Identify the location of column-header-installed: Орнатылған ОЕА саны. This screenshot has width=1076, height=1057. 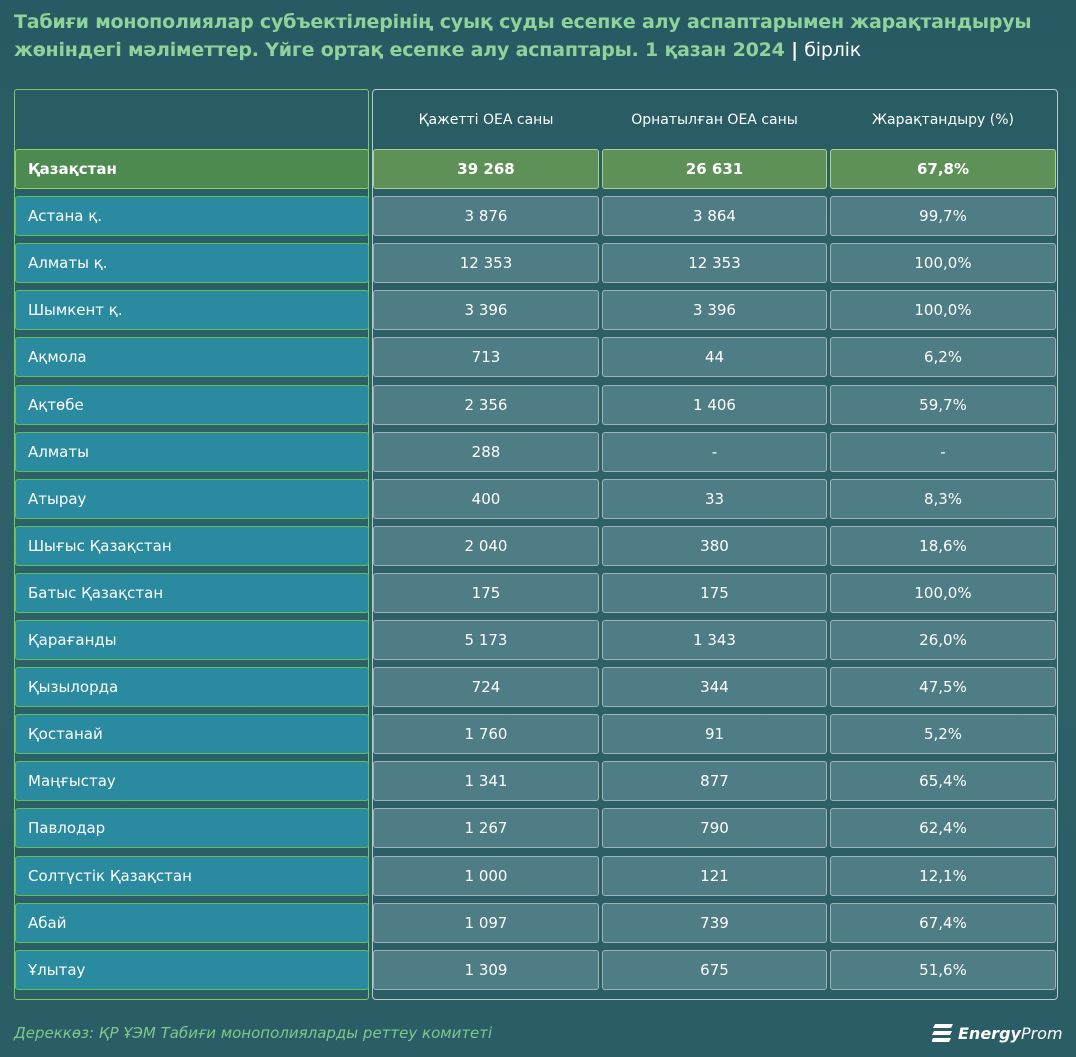
(714, 120).